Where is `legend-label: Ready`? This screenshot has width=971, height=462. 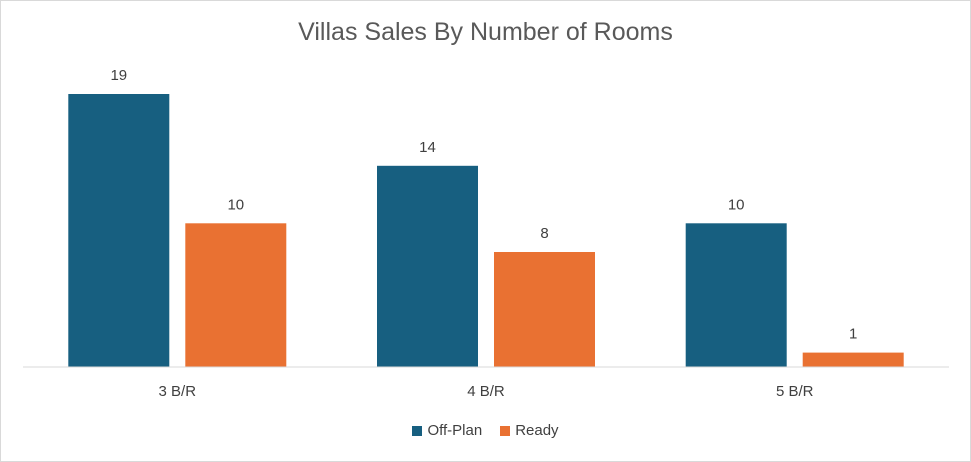
legend-label: Ready is located at coordinates (537, 430).